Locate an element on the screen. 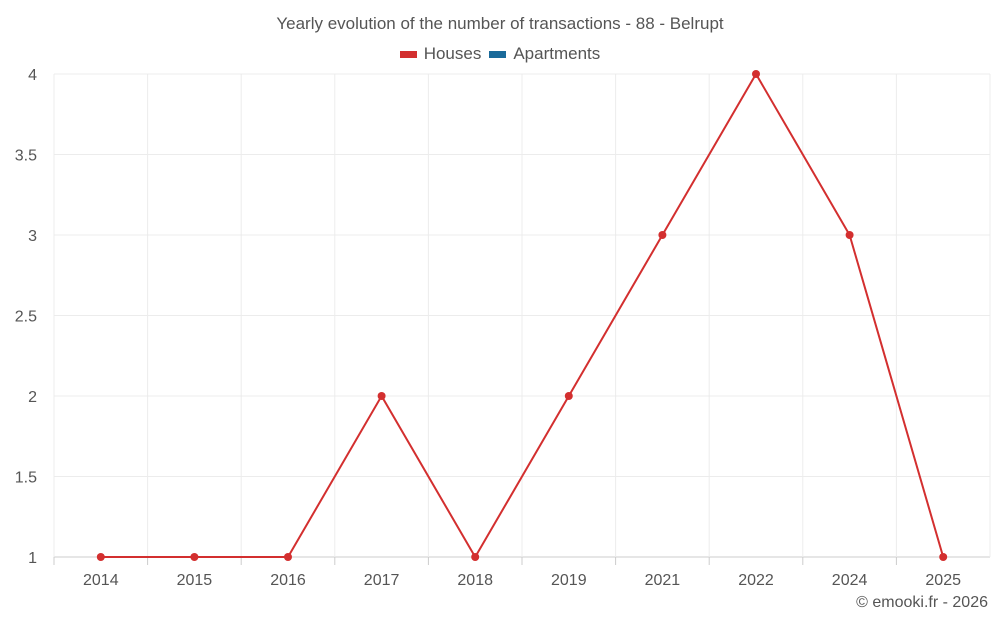 Image resolution: width=1000 pixels, height=625 pixels. legend-item-houses: Houses is located at coordinates (440, 54).